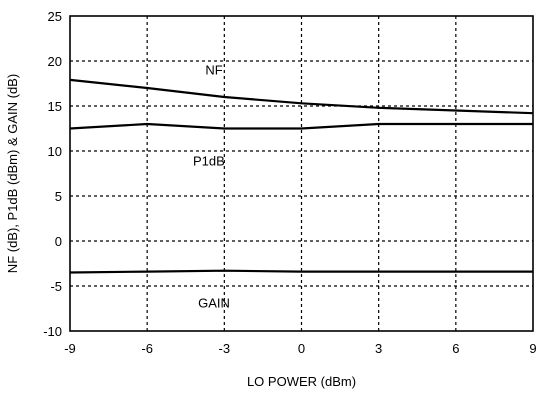 This screenshot has width=537, height=396. Describe the element at coordinates (301, 381) in the screenshot. I see `x-axis-label: LO POWER (dBm)` at that location.